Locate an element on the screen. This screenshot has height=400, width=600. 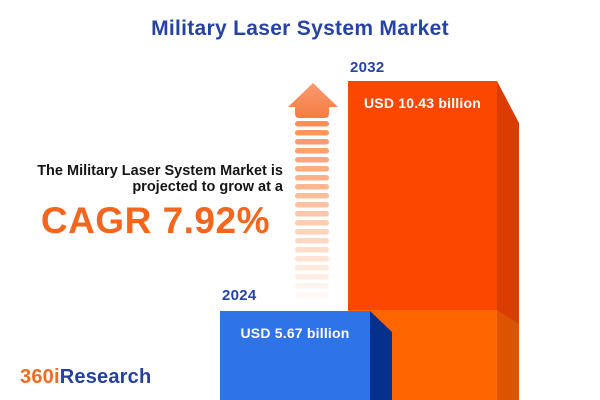
bar-2024 is located at coordinates (306, 355).